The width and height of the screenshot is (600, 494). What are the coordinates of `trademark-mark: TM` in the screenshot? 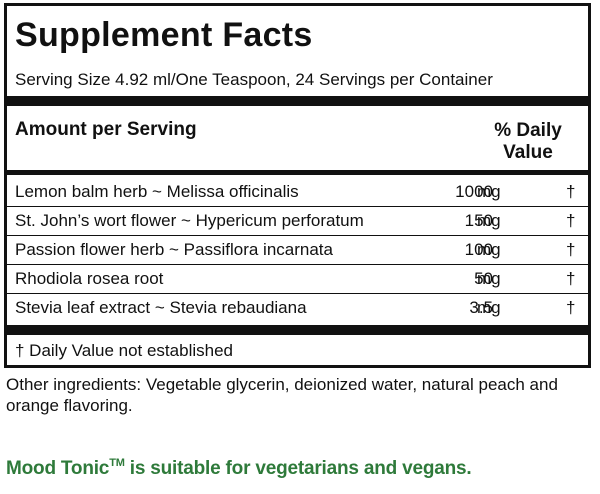 It's located at (117, 463).